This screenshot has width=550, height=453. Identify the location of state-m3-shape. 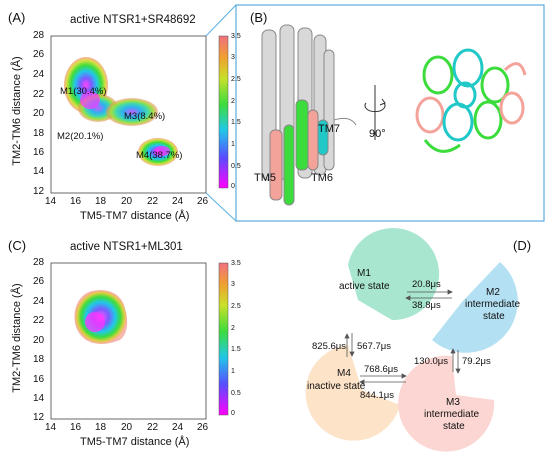
(446, 403).